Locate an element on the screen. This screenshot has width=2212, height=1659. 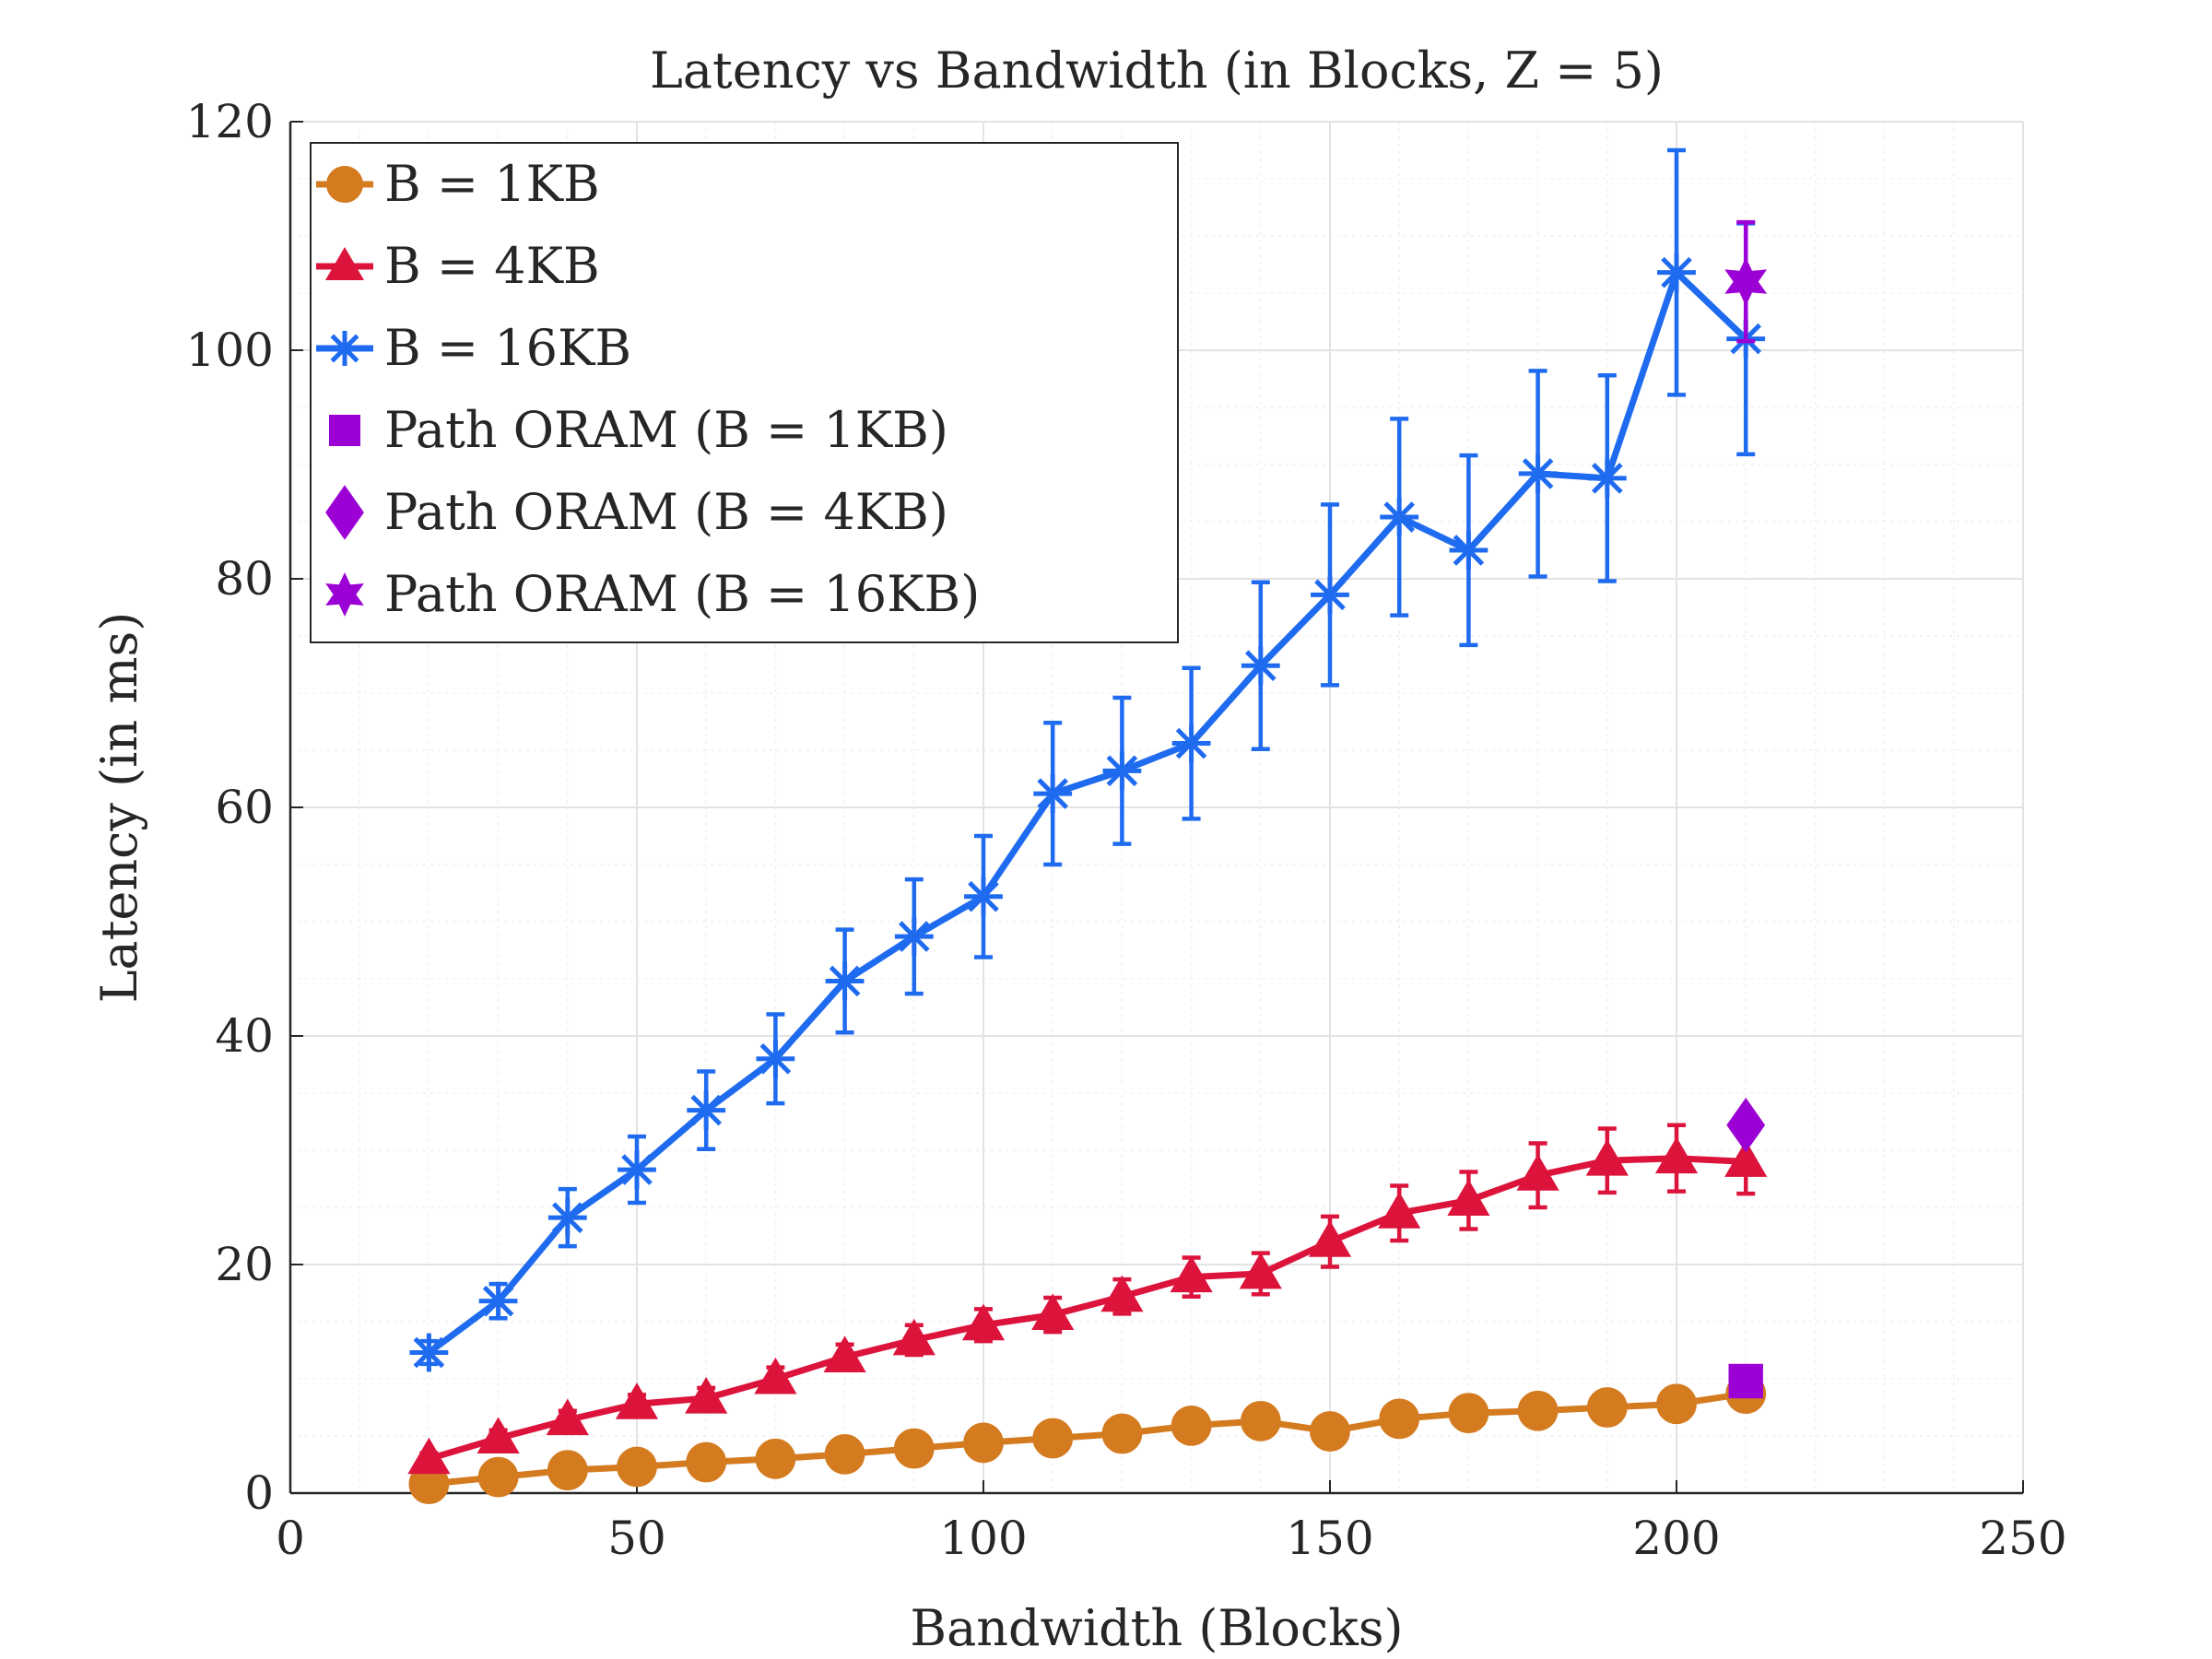
chart-title: Latency vs Bandwidth (in Blocks, Z = 5) is located at coordinates (1157, 70).